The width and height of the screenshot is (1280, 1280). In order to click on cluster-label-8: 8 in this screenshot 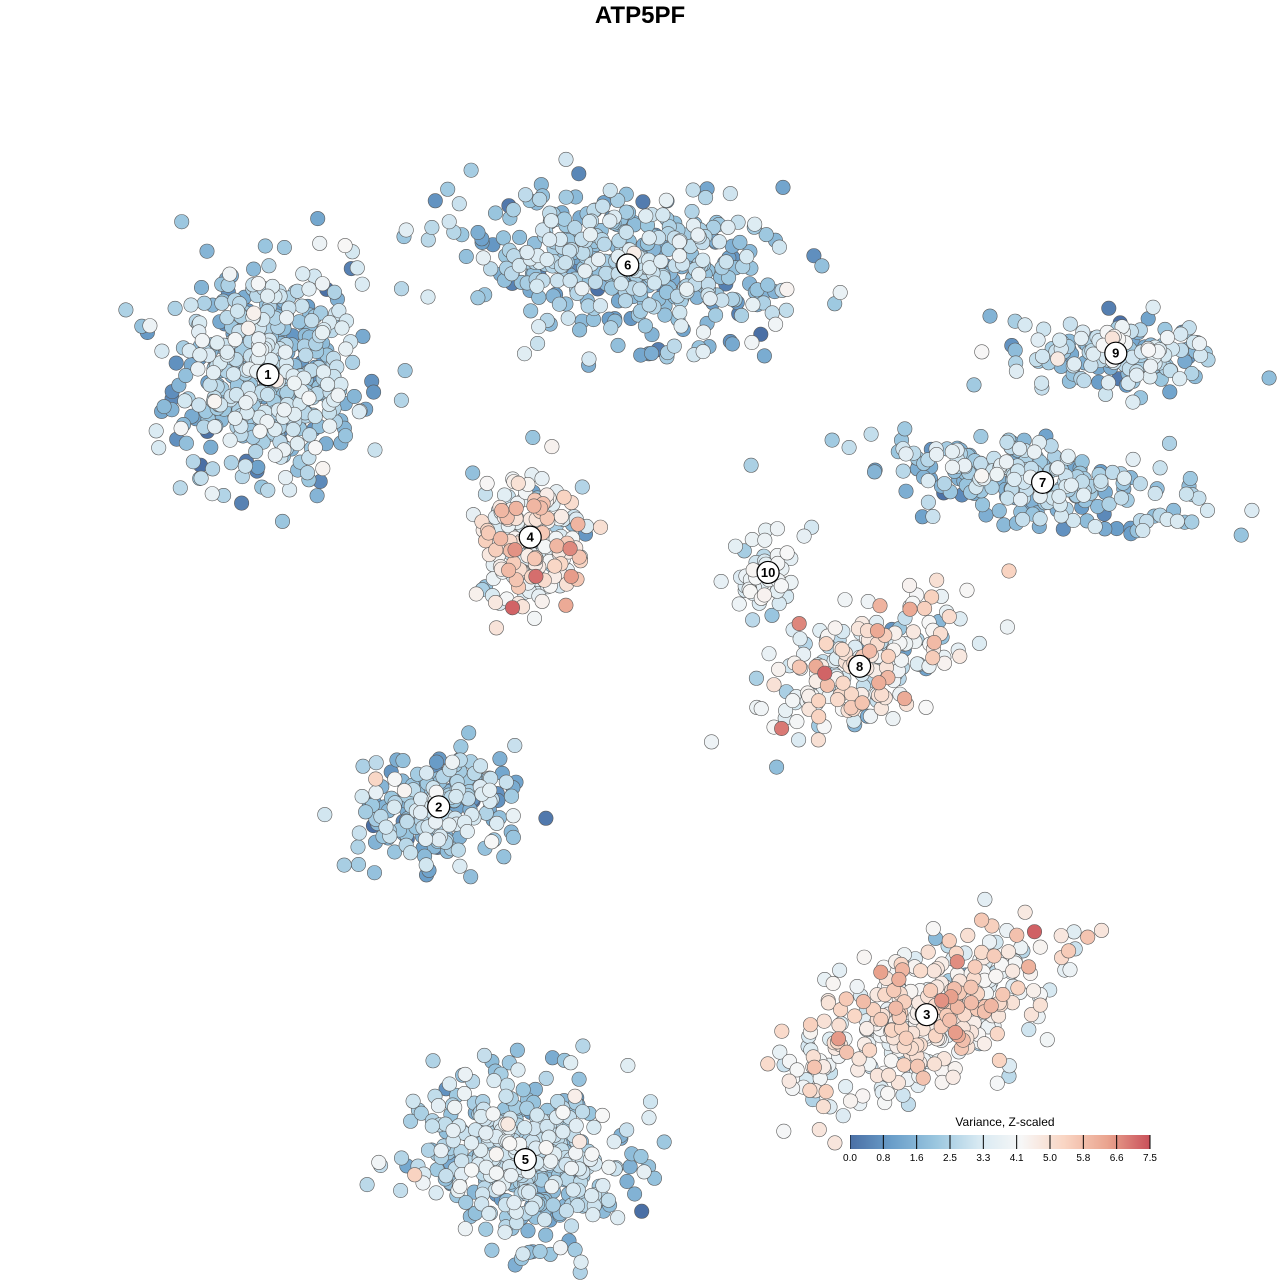, I will do `click(859, 666)`.